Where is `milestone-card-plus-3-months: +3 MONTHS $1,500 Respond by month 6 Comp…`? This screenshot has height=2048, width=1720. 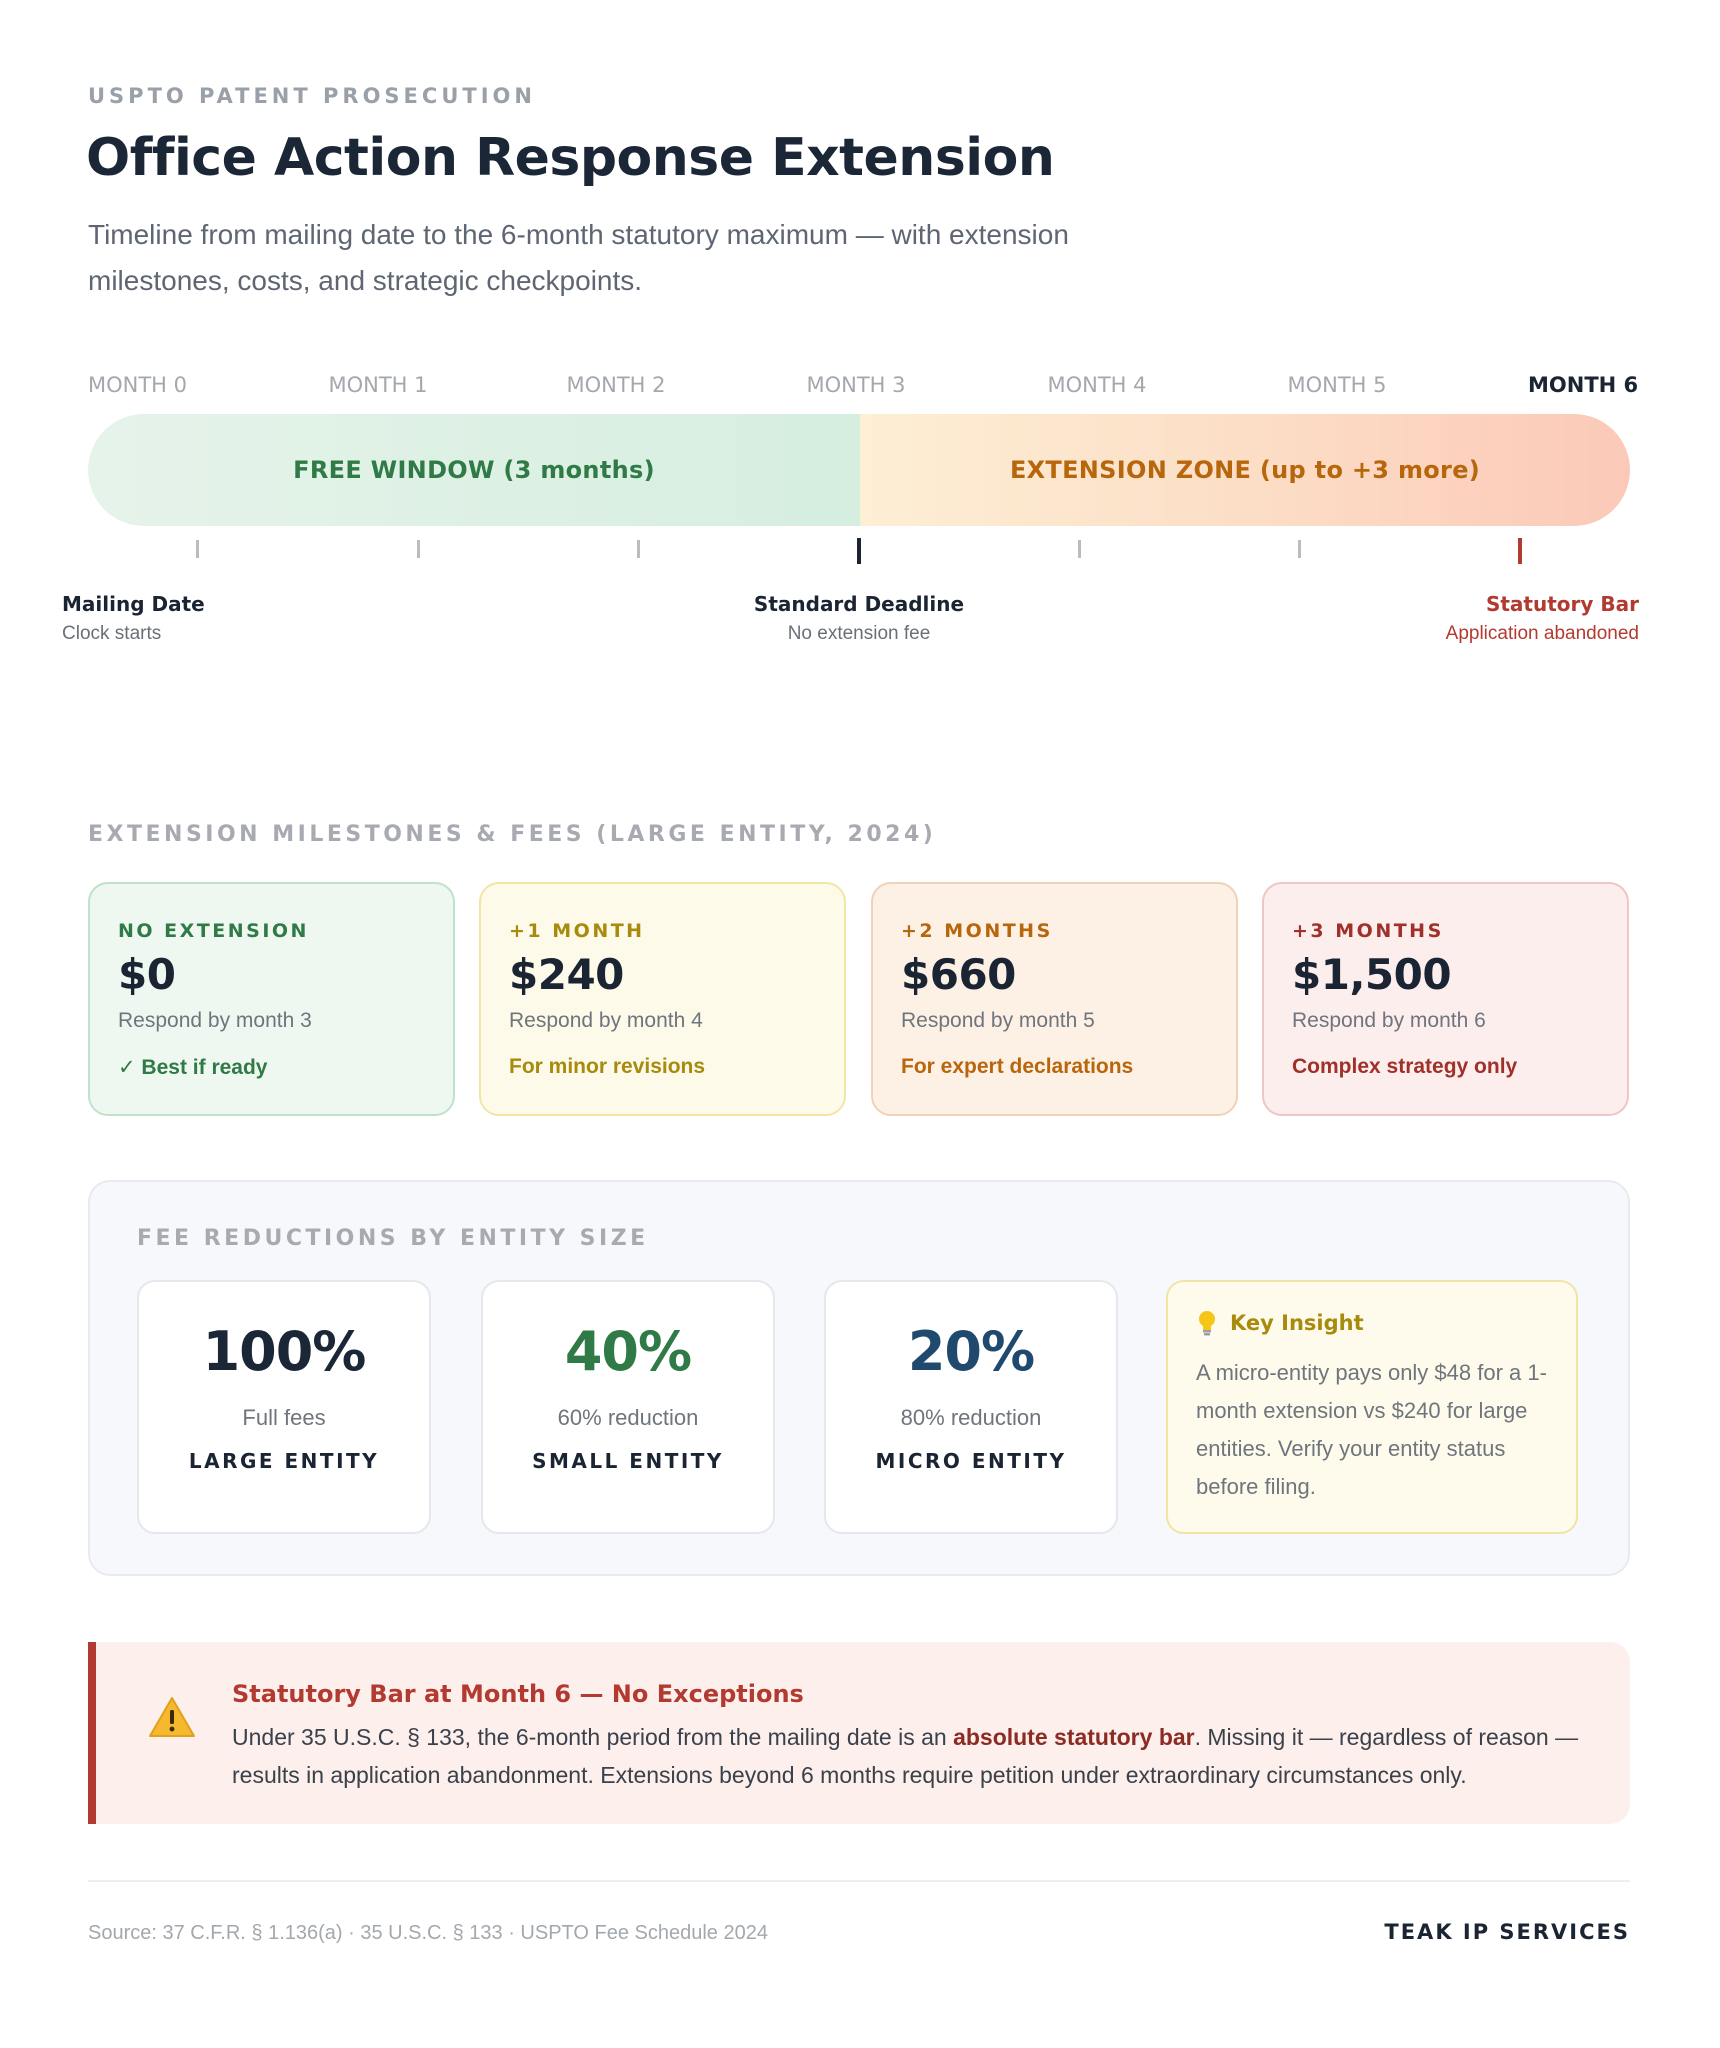
milestone-card-plus-3-months: +3 MONTHS $1,500 Respond by month 6 Comp… is located at coordinates (1445, 999).